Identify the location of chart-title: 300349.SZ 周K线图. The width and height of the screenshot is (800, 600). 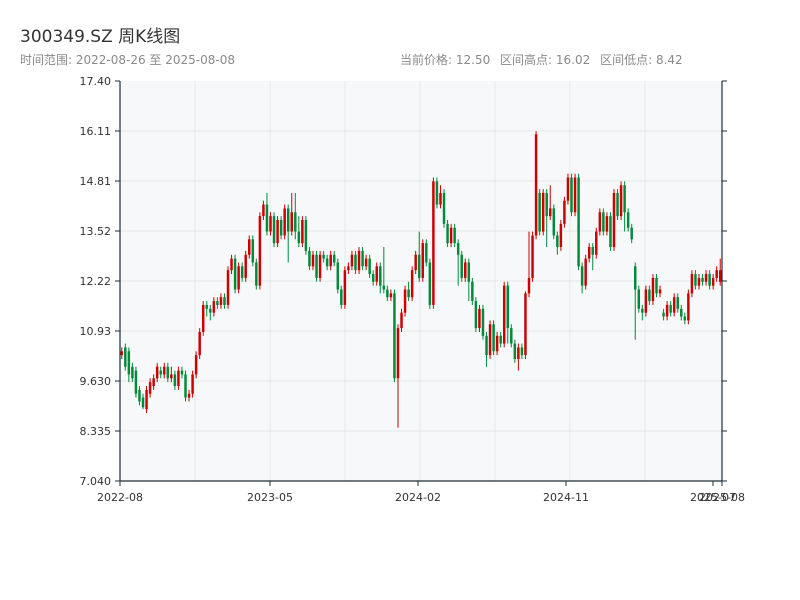
(100, 37).